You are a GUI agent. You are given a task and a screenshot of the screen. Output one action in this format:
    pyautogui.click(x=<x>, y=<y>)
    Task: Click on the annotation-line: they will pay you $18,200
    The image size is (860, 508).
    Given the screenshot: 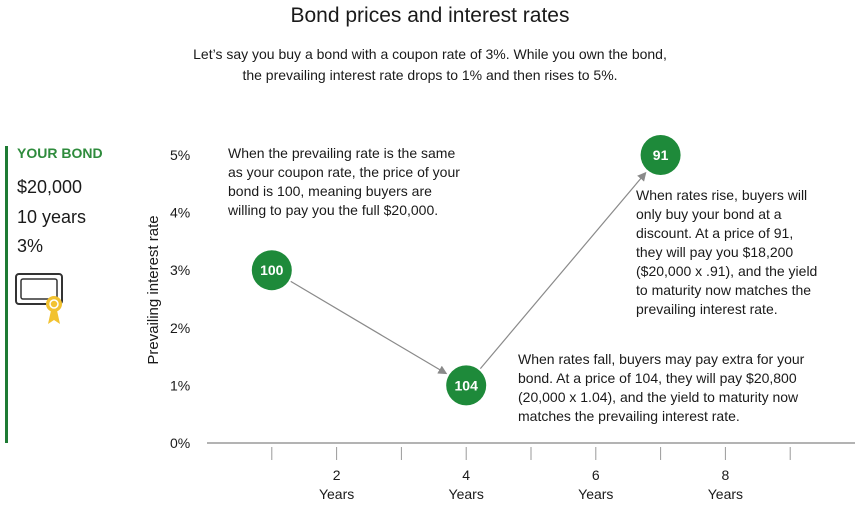 What is the action you would take?
    pyautogui.click(x=715, y=252)
    